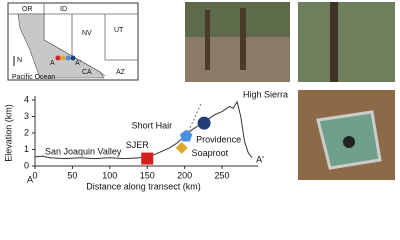  I want to click on site-label: SJER, so click(138, 145).